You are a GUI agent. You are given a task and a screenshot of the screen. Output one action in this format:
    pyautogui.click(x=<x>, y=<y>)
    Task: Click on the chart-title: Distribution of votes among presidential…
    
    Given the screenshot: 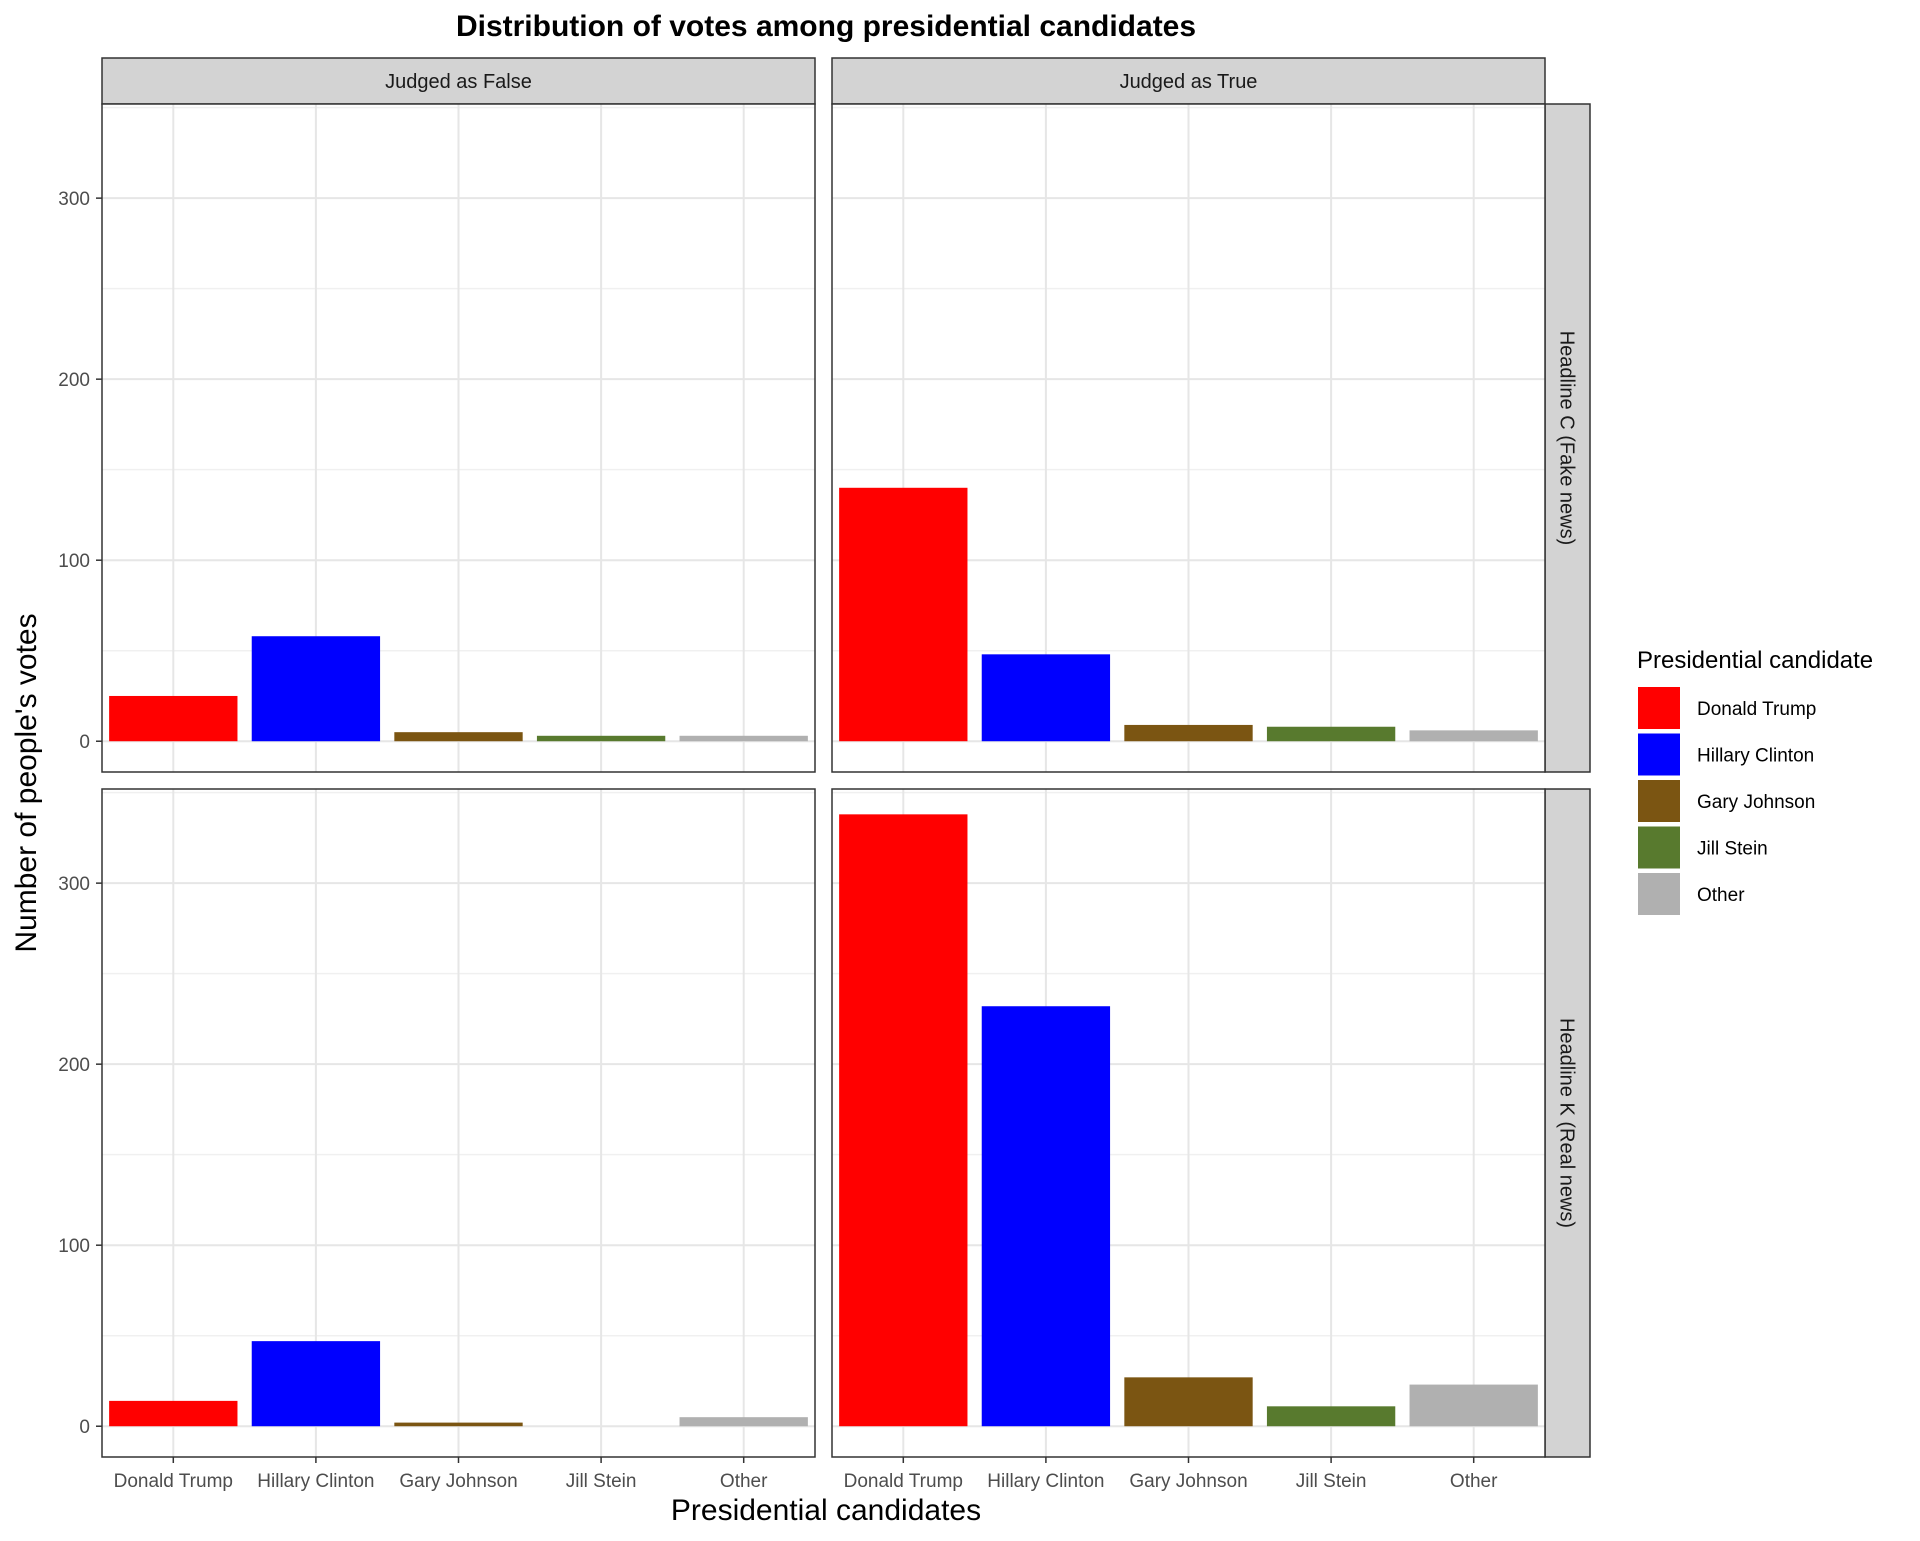 What is the action you would take?
    pyautogui.click(x=826, y=26)
    